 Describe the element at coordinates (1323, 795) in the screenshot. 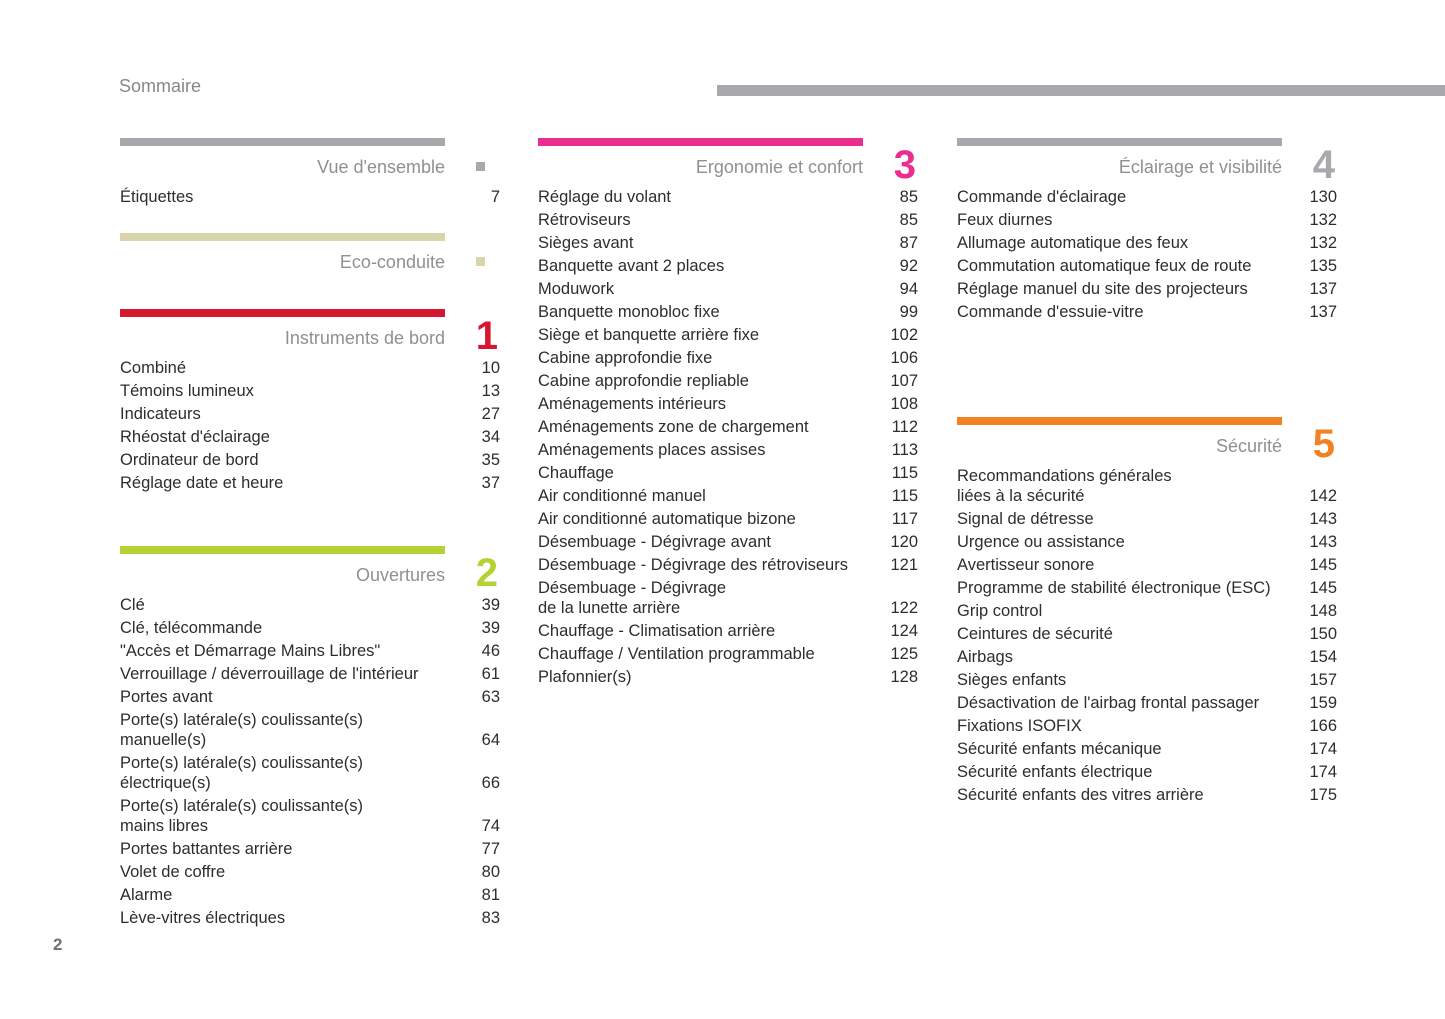

I see `toc-entry-page: 175` at that location.